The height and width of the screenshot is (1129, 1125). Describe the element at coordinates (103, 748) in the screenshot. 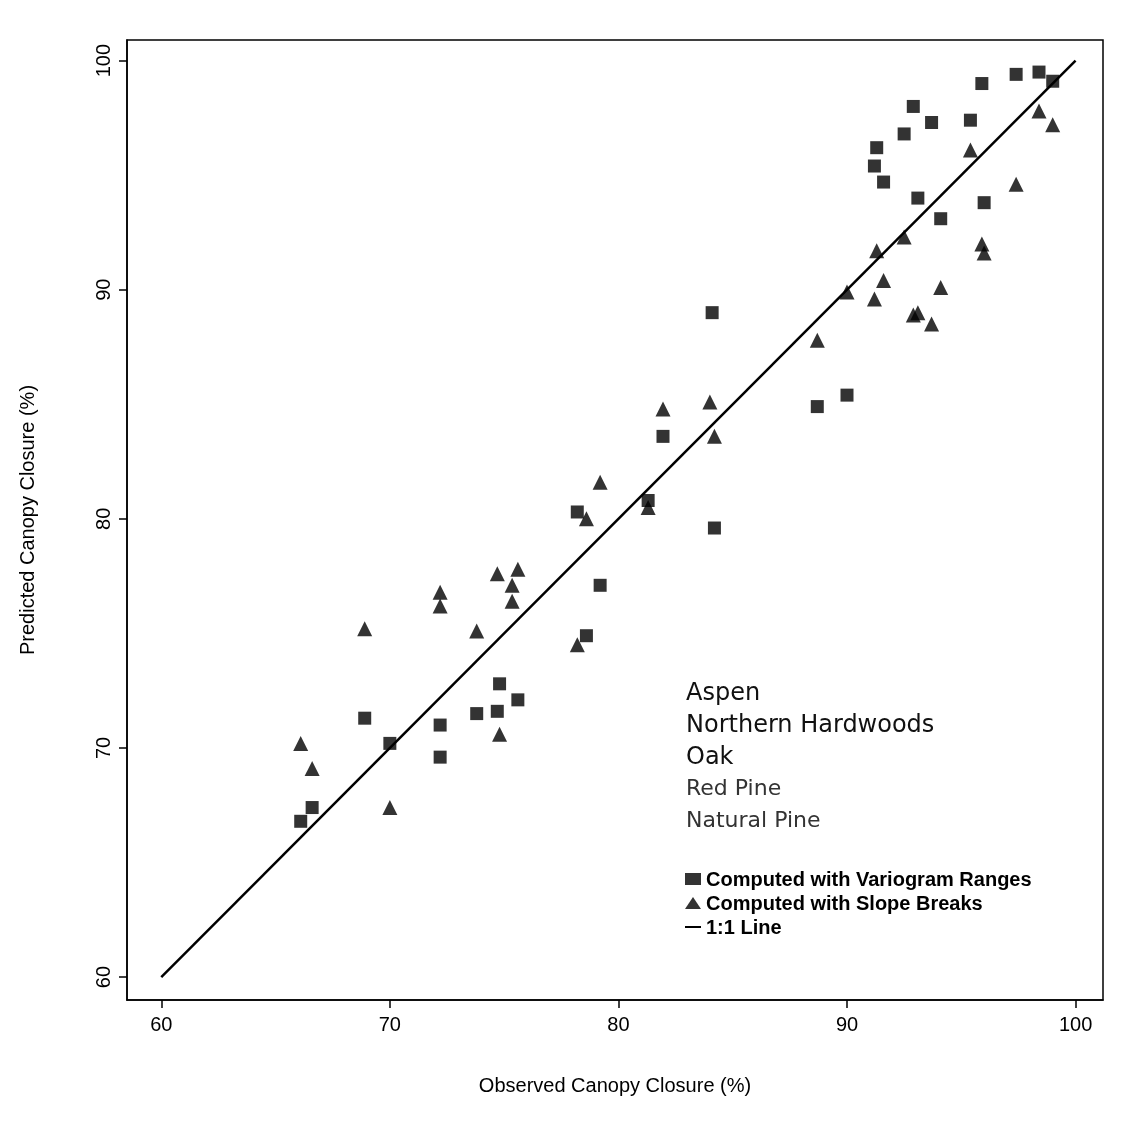

I see `y-tick-label: 70` at that location.